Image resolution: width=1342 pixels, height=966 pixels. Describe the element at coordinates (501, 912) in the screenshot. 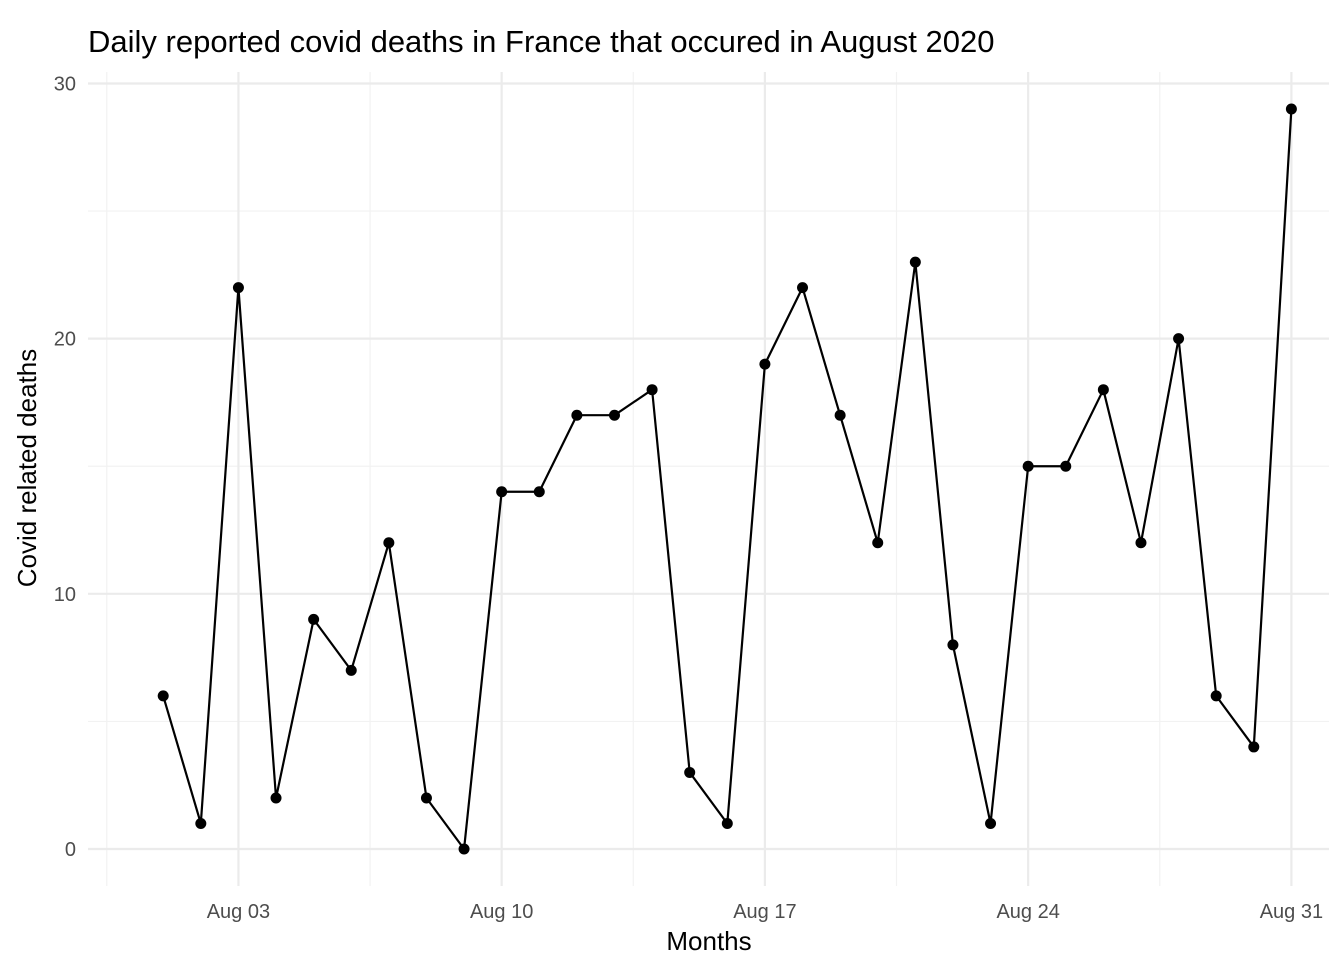

I see `x-tick-label: Aug 10` at that location.